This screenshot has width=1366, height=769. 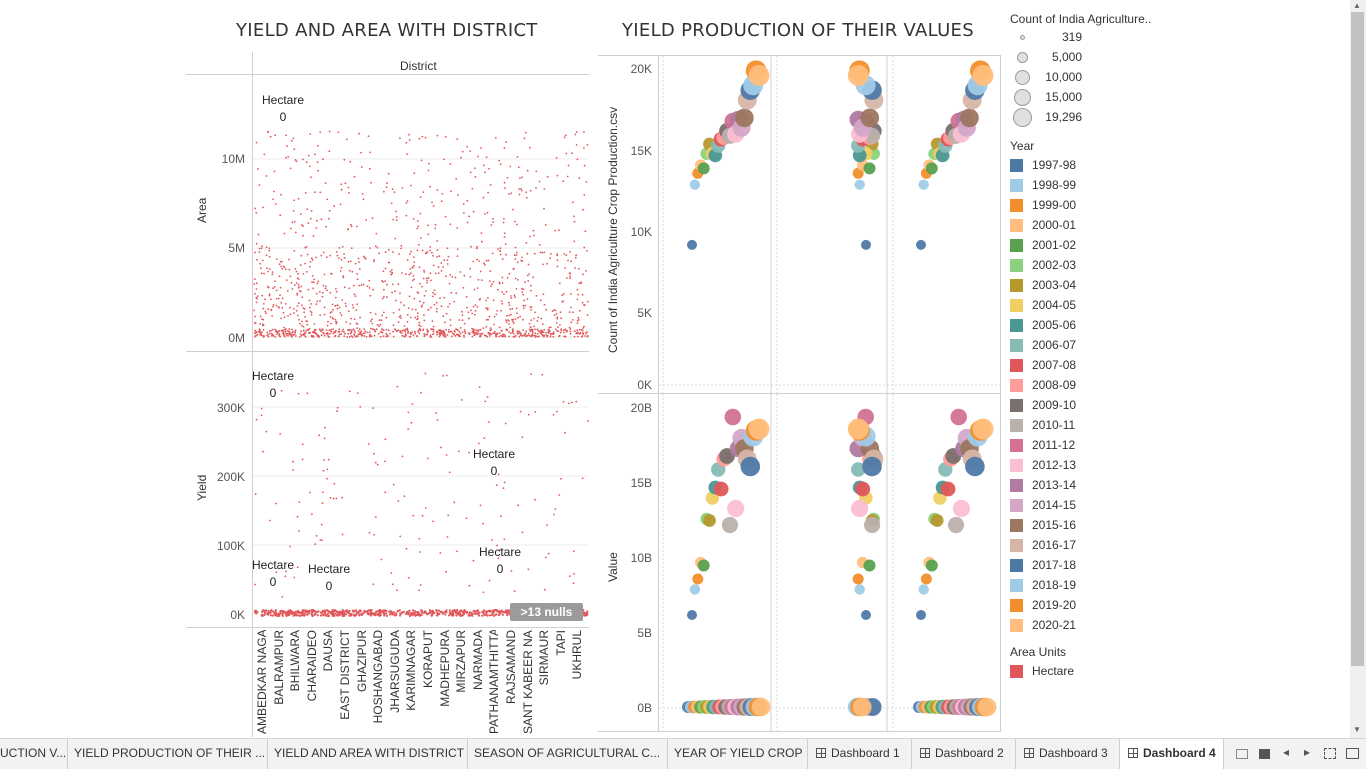 I want to click on tab-dashboard-4: Dashboard 4, so click(x=1172, y=754).